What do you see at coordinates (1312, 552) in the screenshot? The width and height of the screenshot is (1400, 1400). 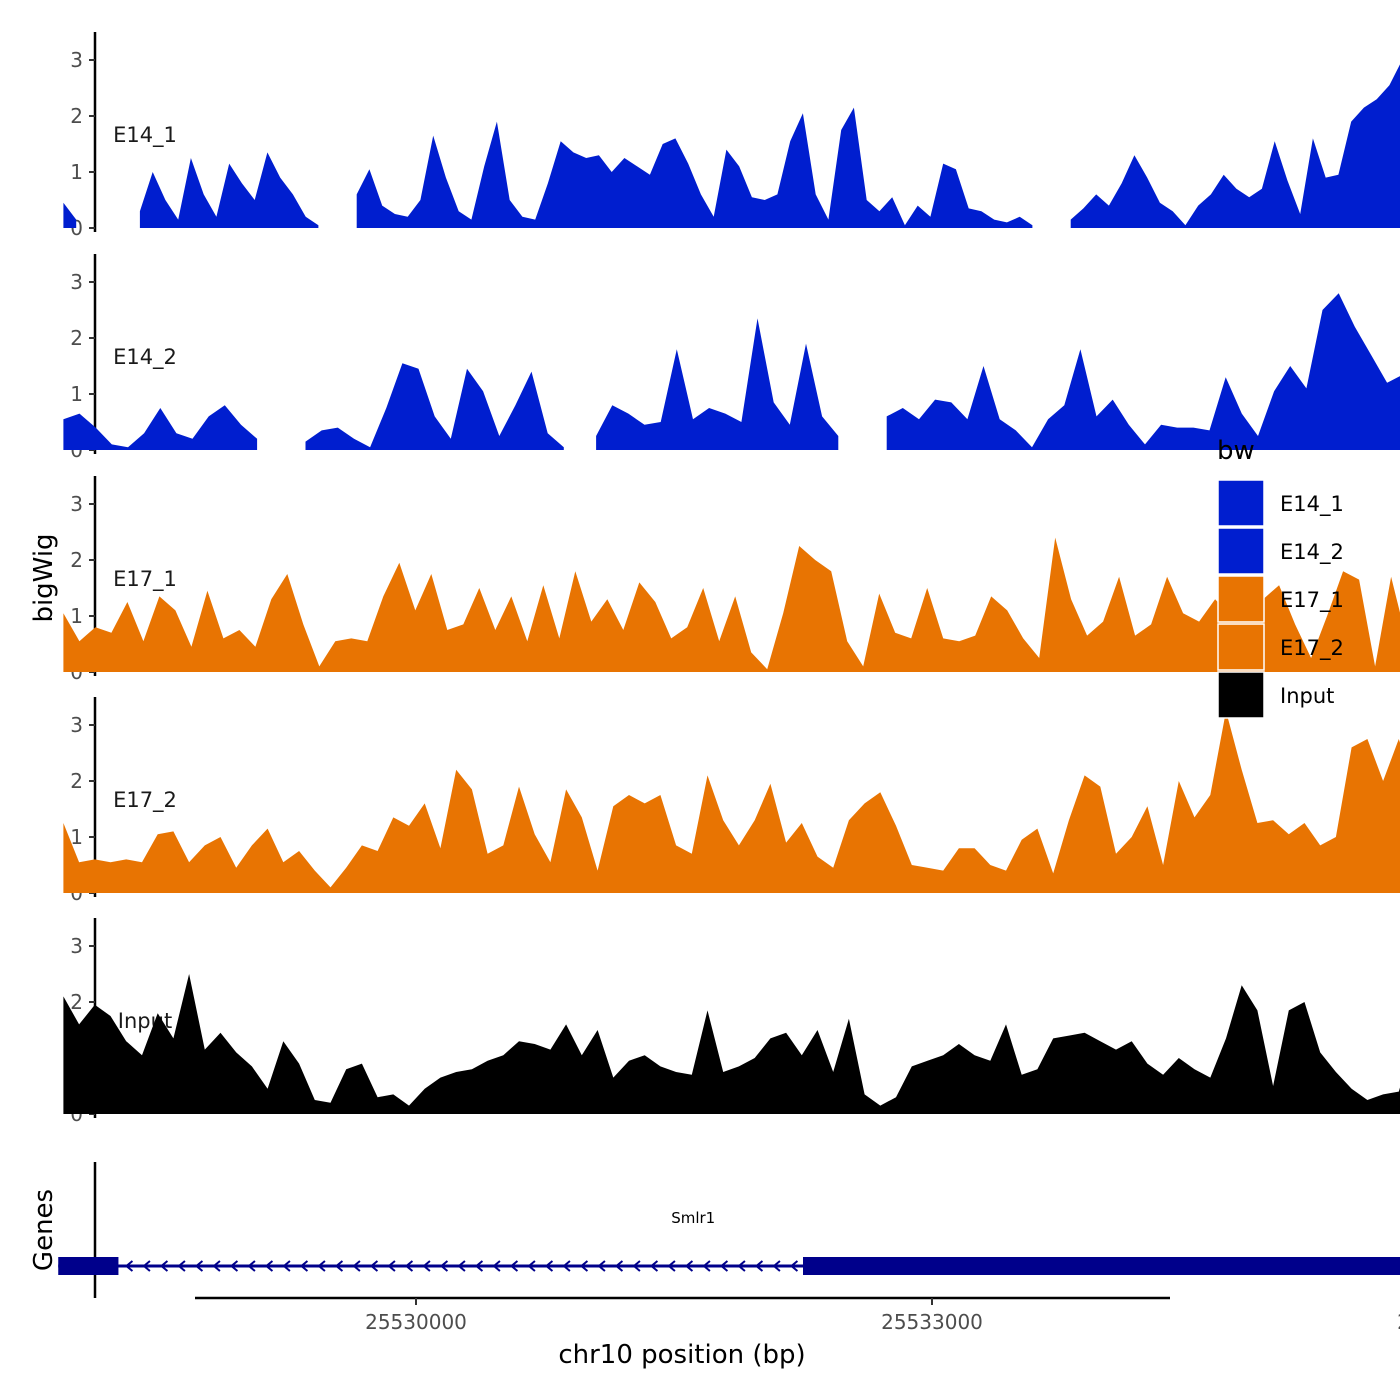 I see `legend-label: E14_2` at bounding box center [1312, 552].